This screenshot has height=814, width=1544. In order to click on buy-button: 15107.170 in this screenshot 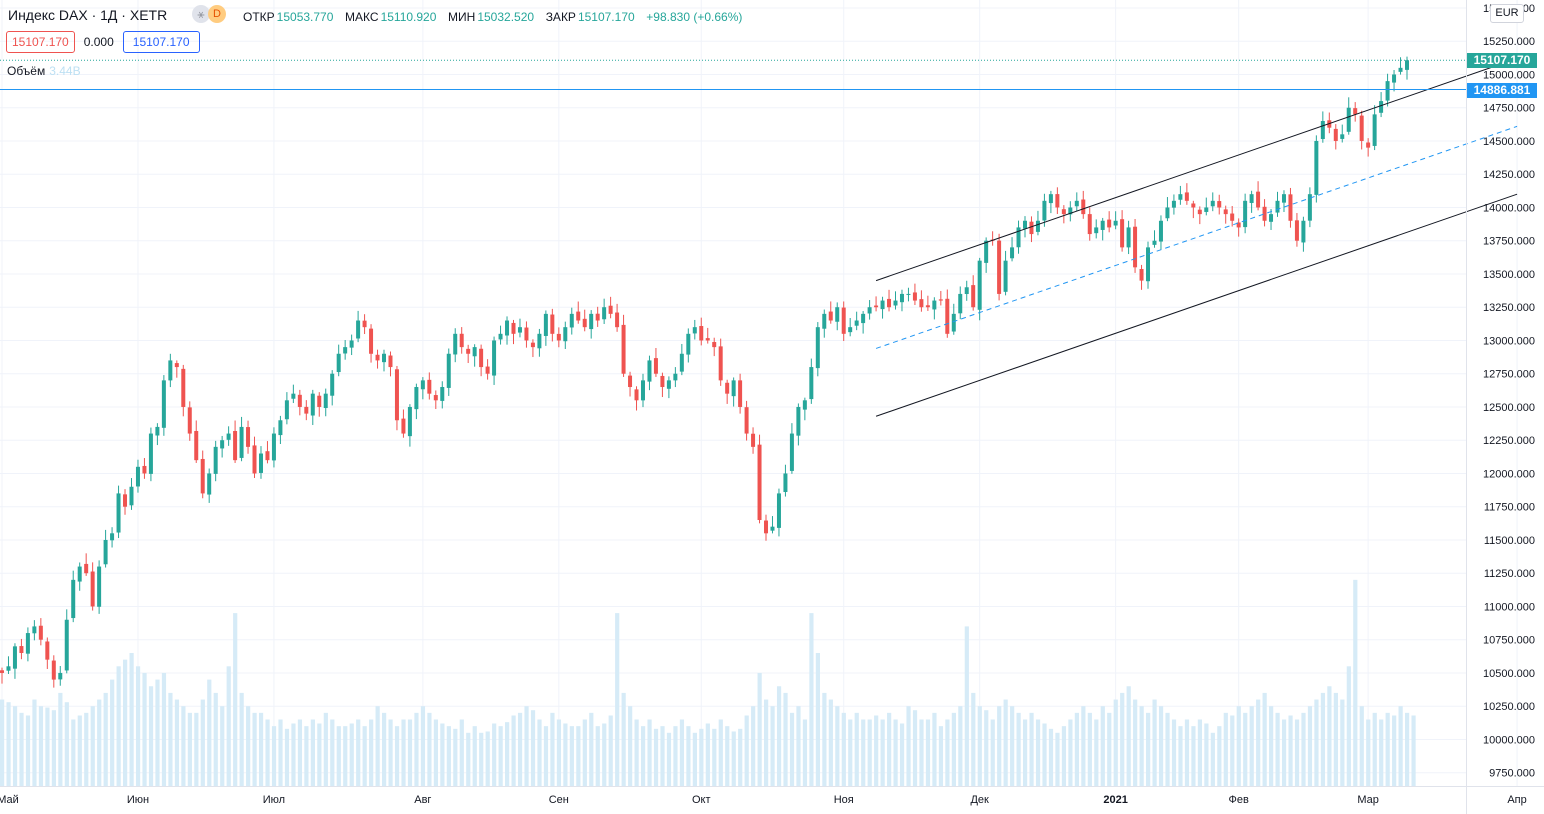, I will do `click(161, 42)`.